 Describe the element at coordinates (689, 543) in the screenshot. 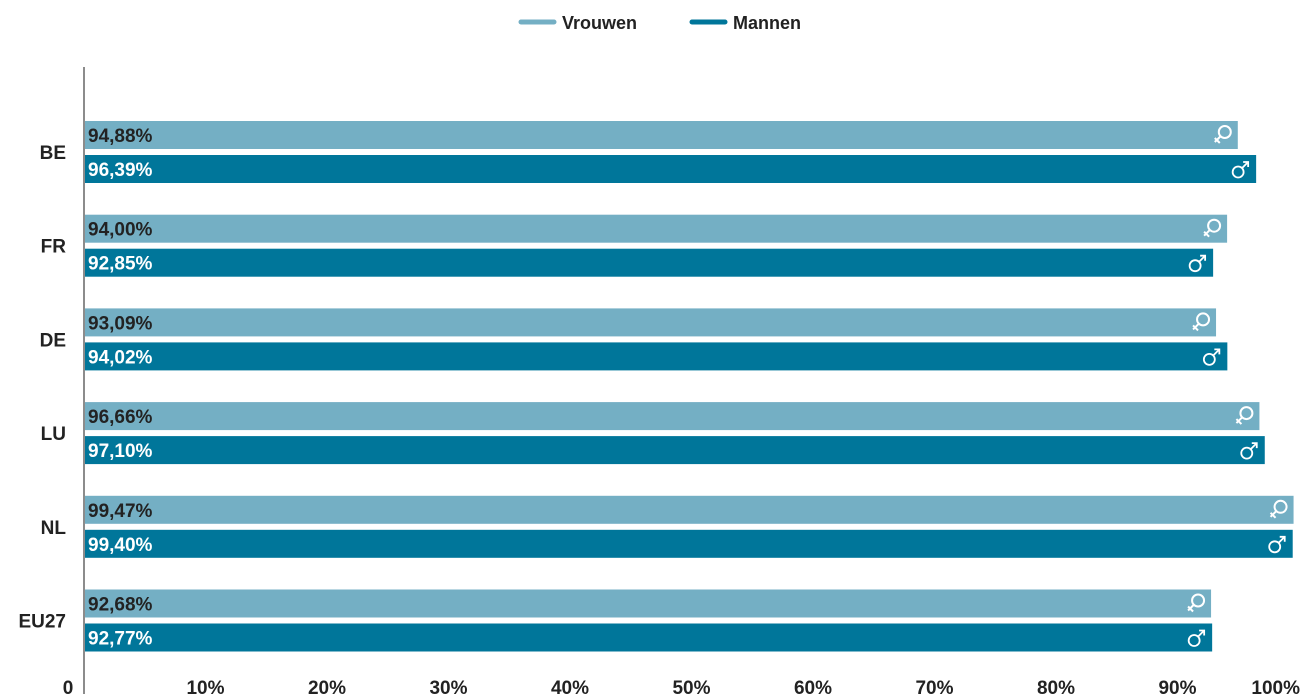

I see `bar-nl-mannen` at that location.